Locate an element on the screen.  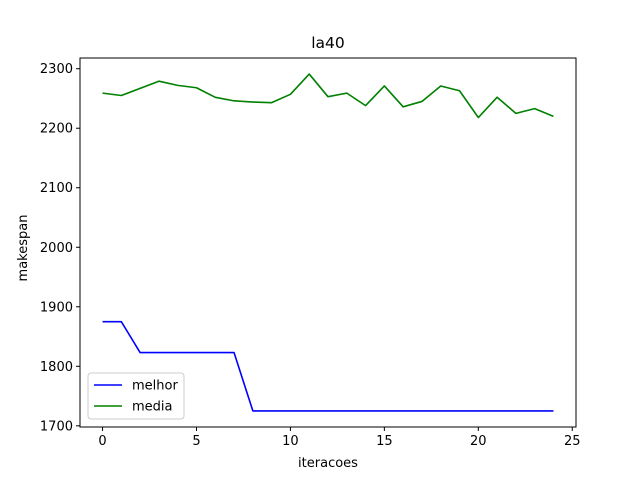
y-tick-label: 1800 is located at coordinates (56, 367).